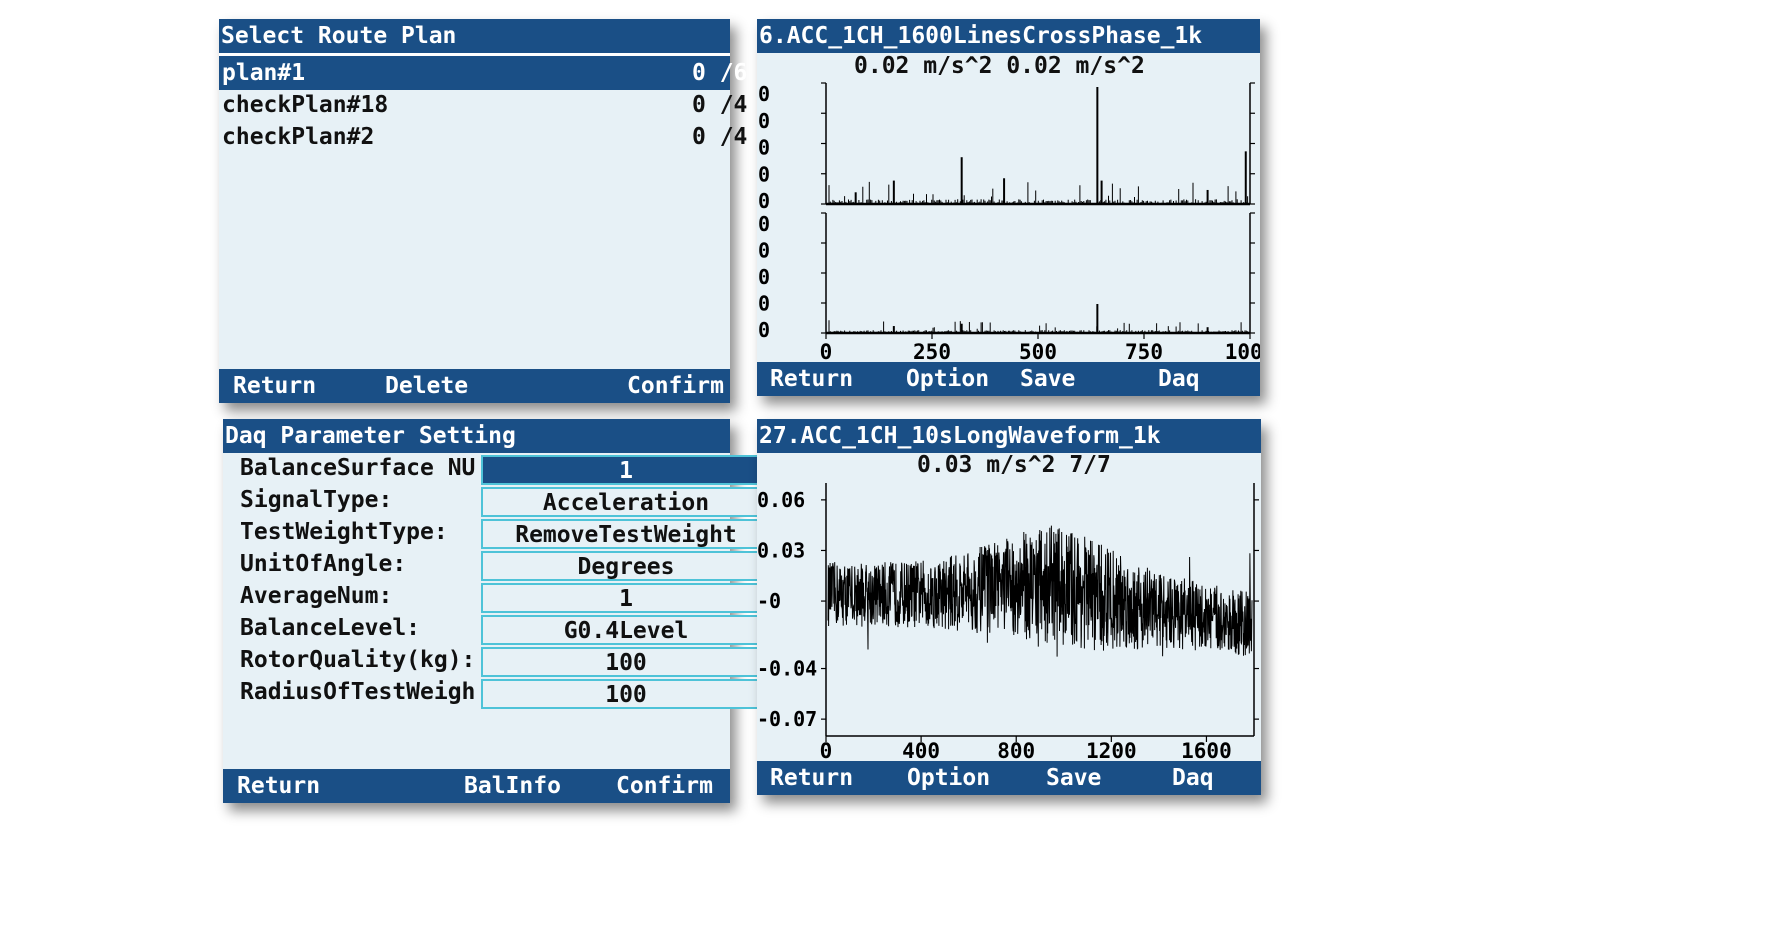 Image resolution: width=1771 pixels, height=945 pixels. What do you see at coordinates (921, 750) in the screenshot?
I see `x-tick-label: 400` at bounding box center [921, 750].